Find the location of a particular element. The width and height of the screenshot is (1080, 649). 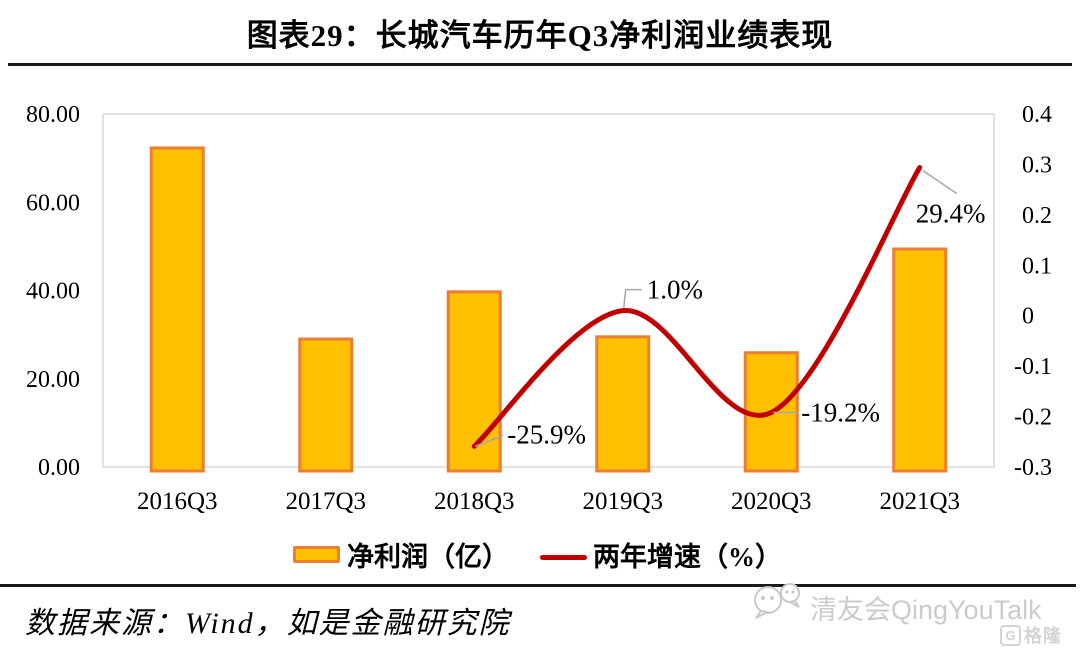

data-source-text: 数据来源：Wind，如是金融研究院 is located at coordinates (268, 623).